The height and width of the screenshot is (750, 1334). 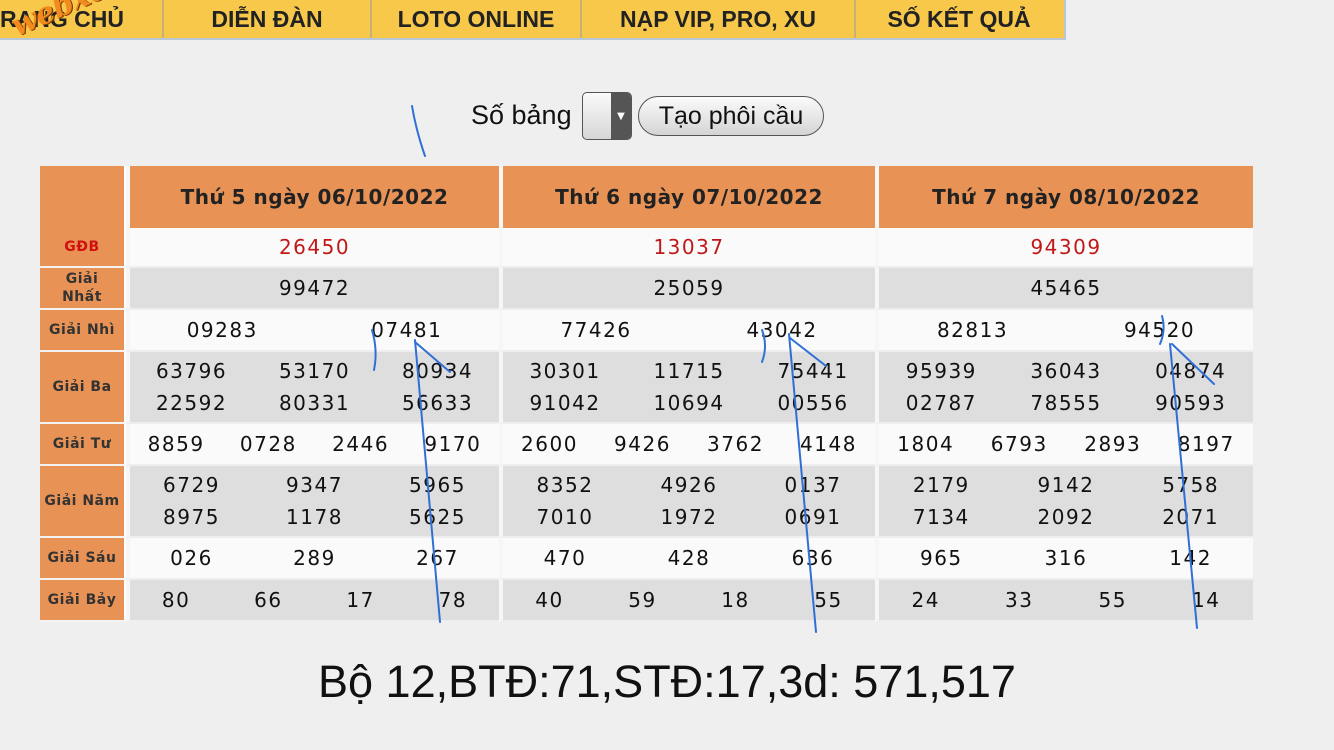 I want to click on prize-number: 59, so click(x=642, y=600).